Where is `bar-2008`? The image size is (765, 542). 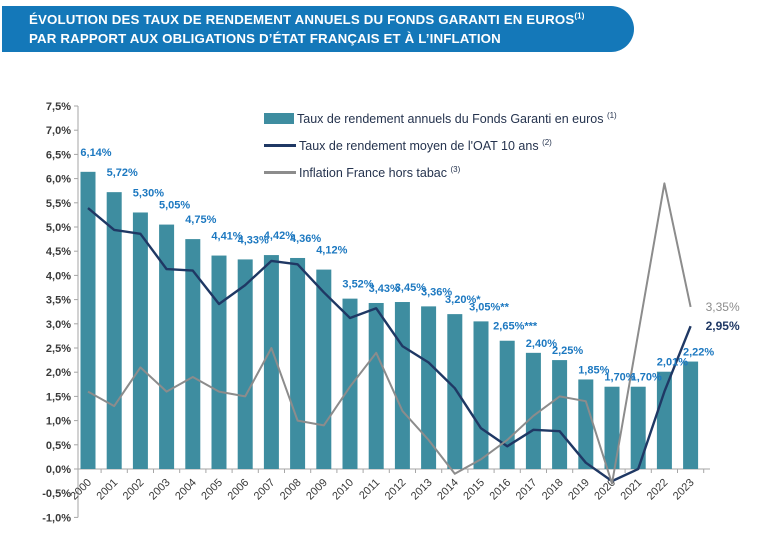
bar-2008 is located at coordinates (298, 363).